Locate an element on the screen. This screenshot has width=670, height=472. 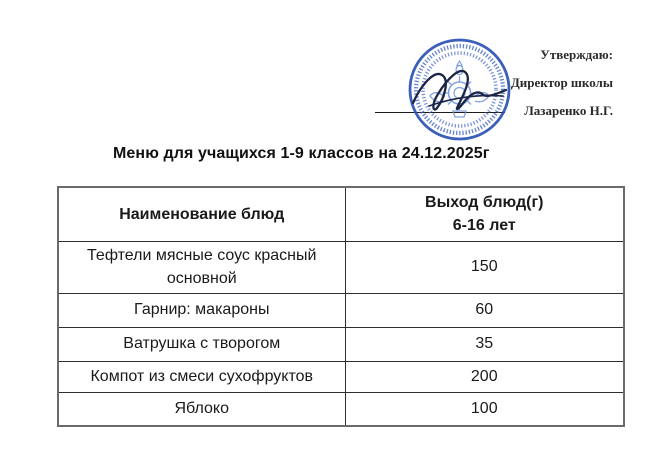
approval-line-approve: Утверждаю: is located at coordinates (576, 54).